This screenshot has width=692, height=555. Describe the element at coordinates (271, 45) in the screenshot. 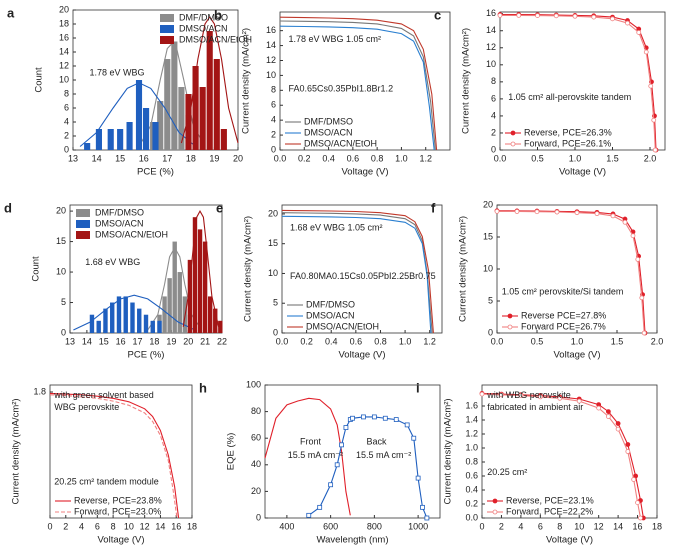

I see `y-tick-label: 14` at that location.